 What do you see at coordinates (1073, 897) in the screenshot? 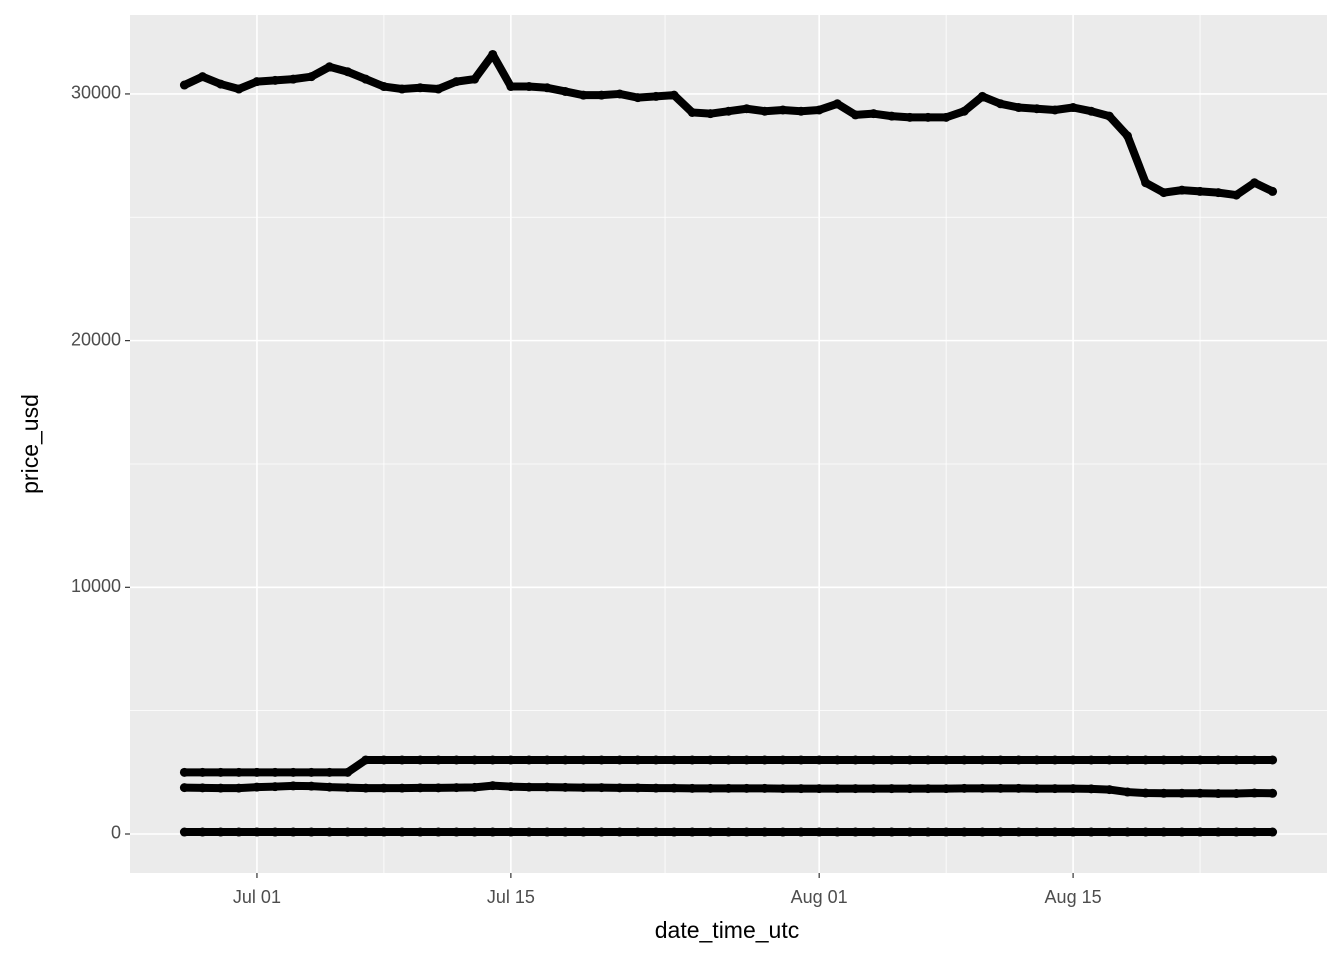
I see `x-tick-label: Aug 15` at bounding box center [1073, 897].